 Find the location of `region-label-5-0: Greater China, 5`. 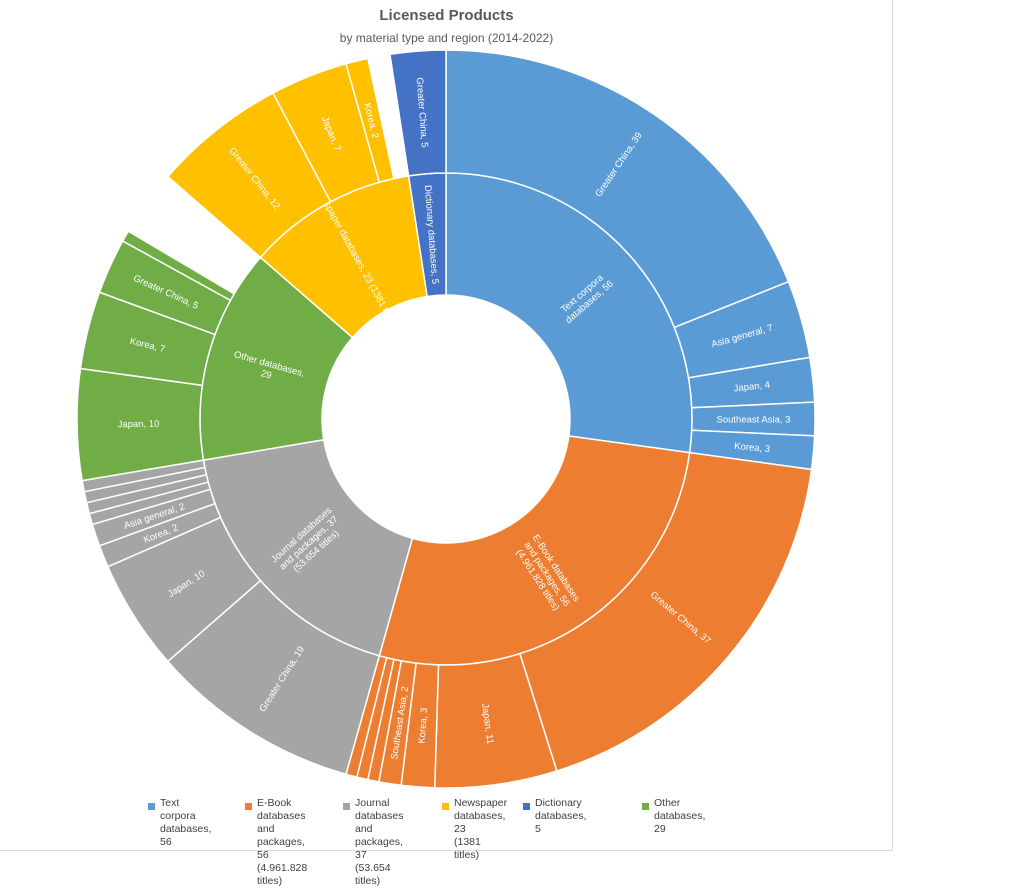

region-label-5-0: Greater China, 5 is located at coordinates (422, 112).